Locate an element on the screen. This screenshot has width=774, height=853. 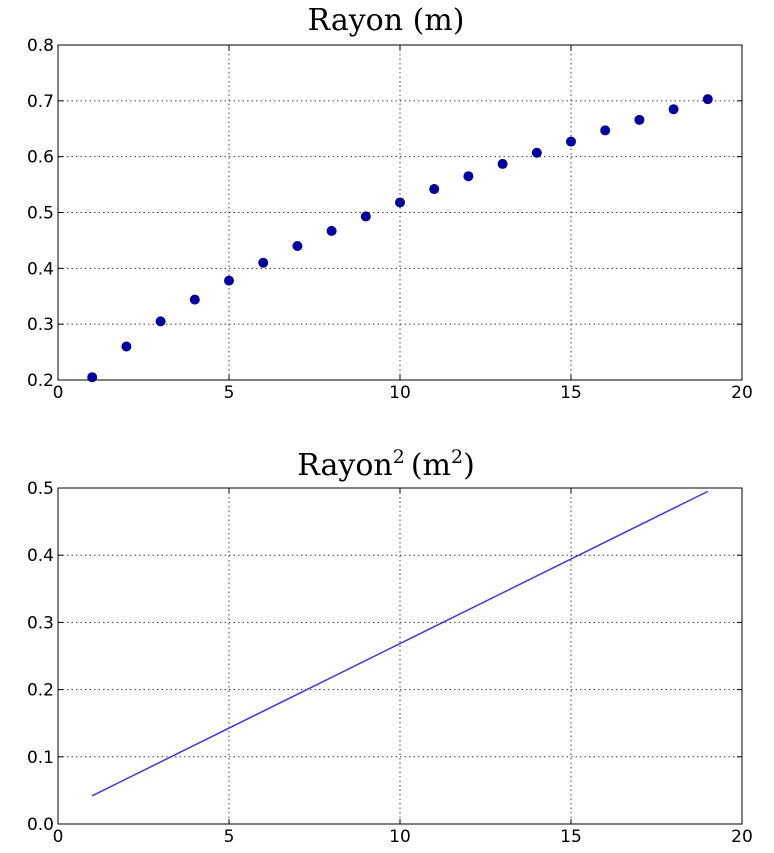
y-tick-label: 0.8 is located at coordinates (40, 46).